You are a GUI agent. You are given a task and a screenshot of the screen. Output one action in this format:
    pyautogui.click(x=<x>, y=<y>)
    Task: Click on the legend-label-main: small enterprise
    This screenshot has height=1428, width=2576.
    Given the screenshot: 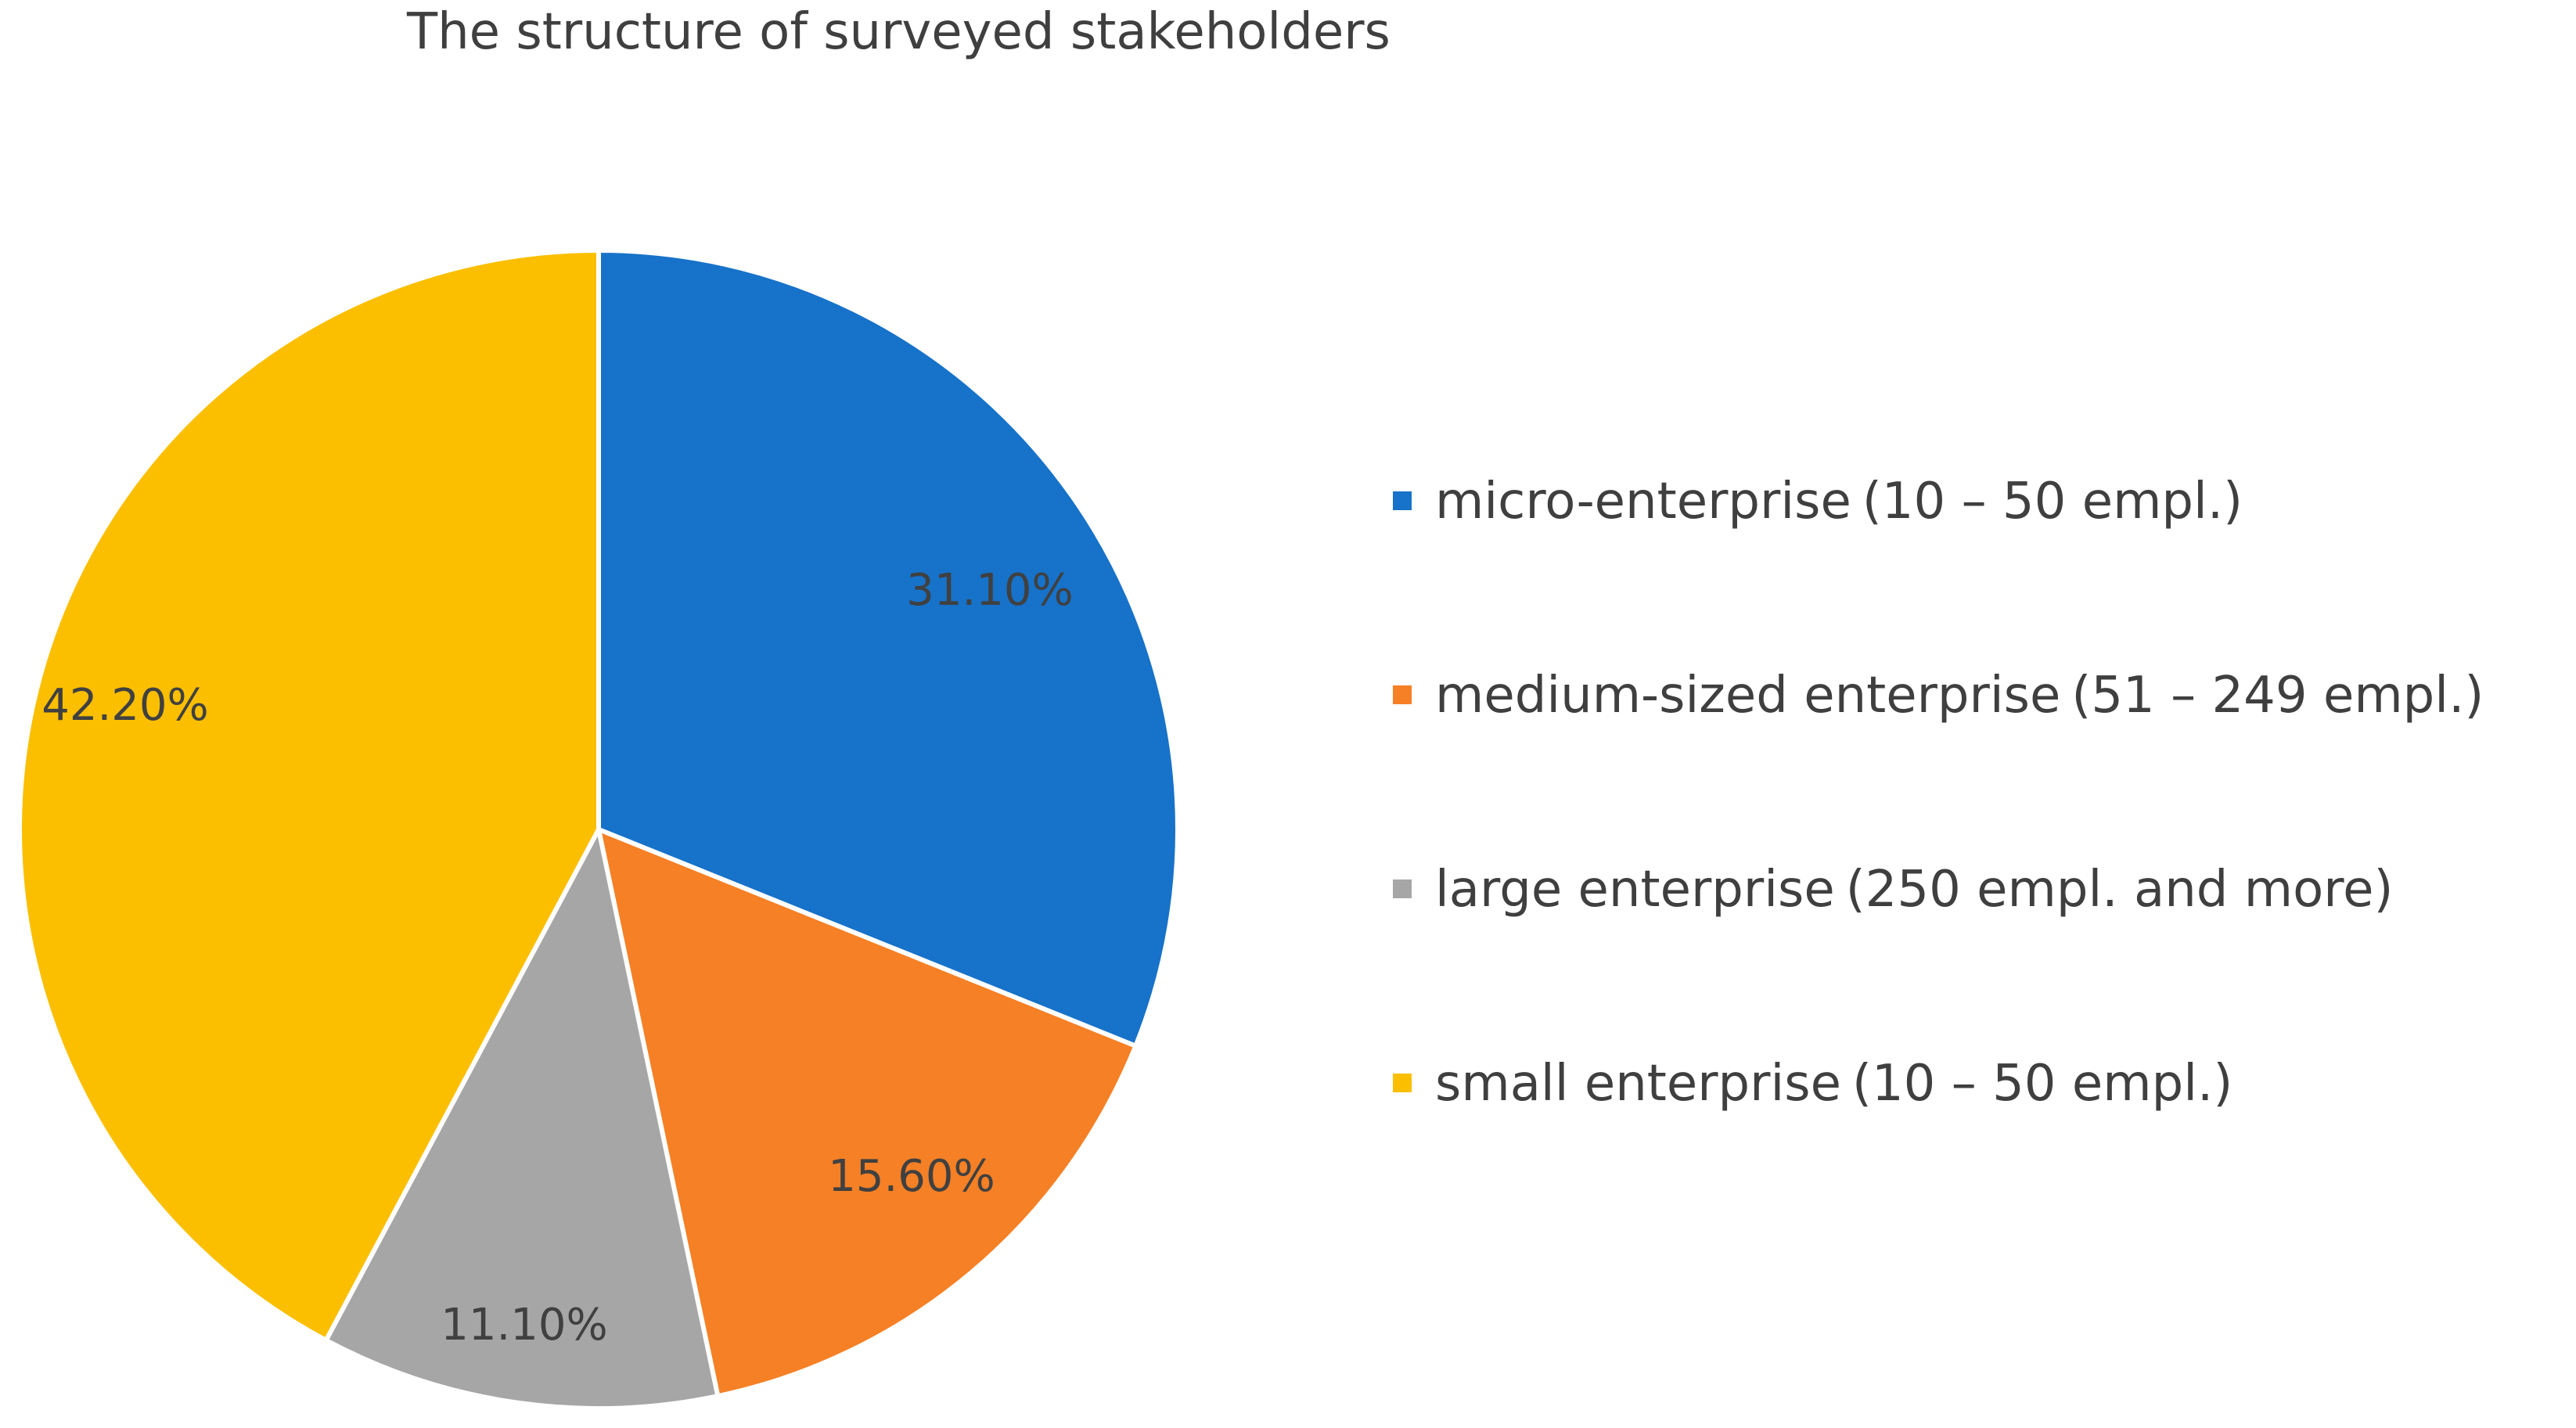 What is the action you would take?
    pyautogui.click(x=1638, y=1084)
    